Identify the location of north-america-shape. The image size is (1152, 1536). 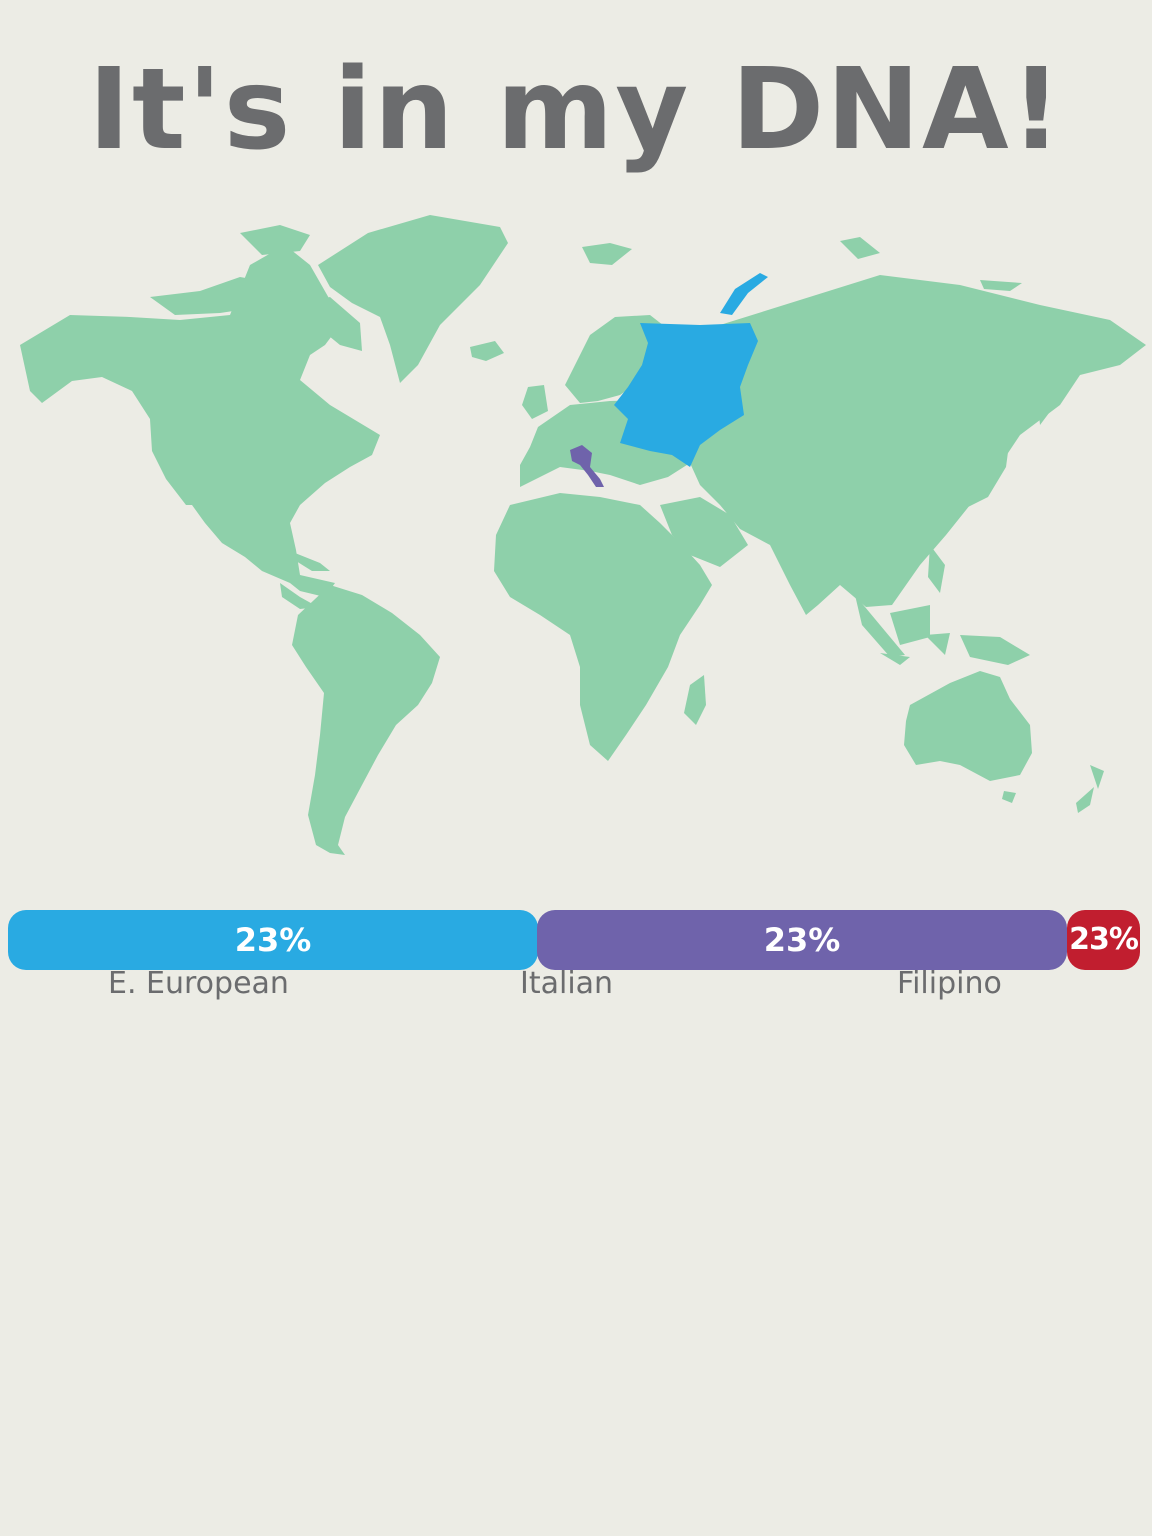
(200, 421).